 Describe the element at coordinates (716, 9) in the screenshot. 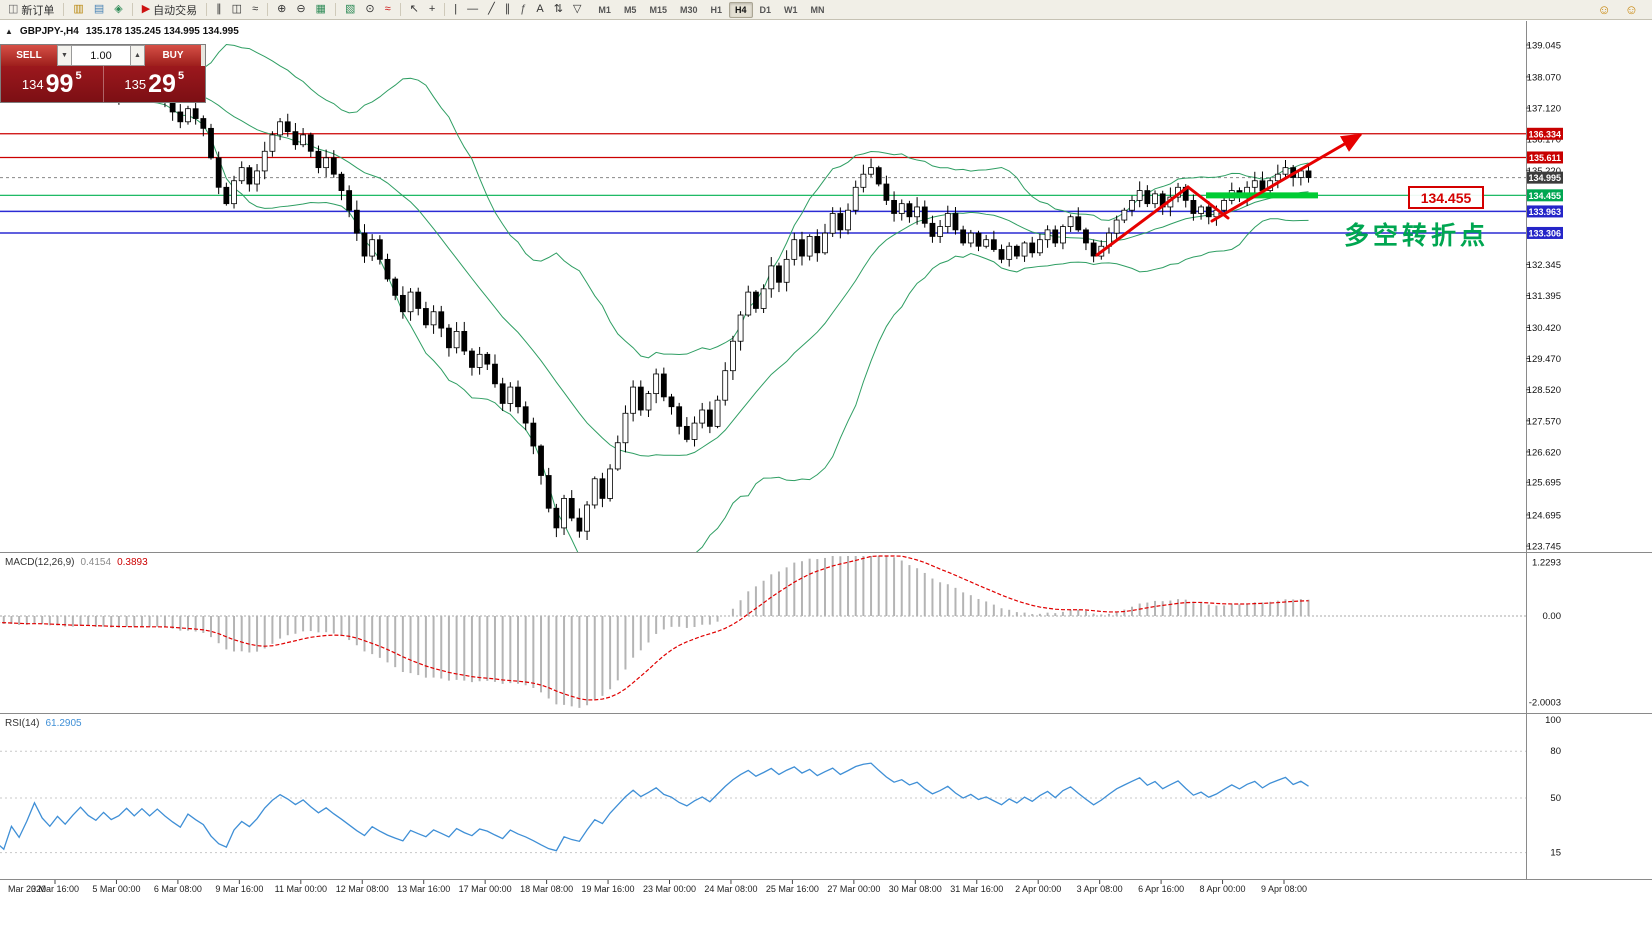

I see `timeframe-h1-button: H1` at that location.